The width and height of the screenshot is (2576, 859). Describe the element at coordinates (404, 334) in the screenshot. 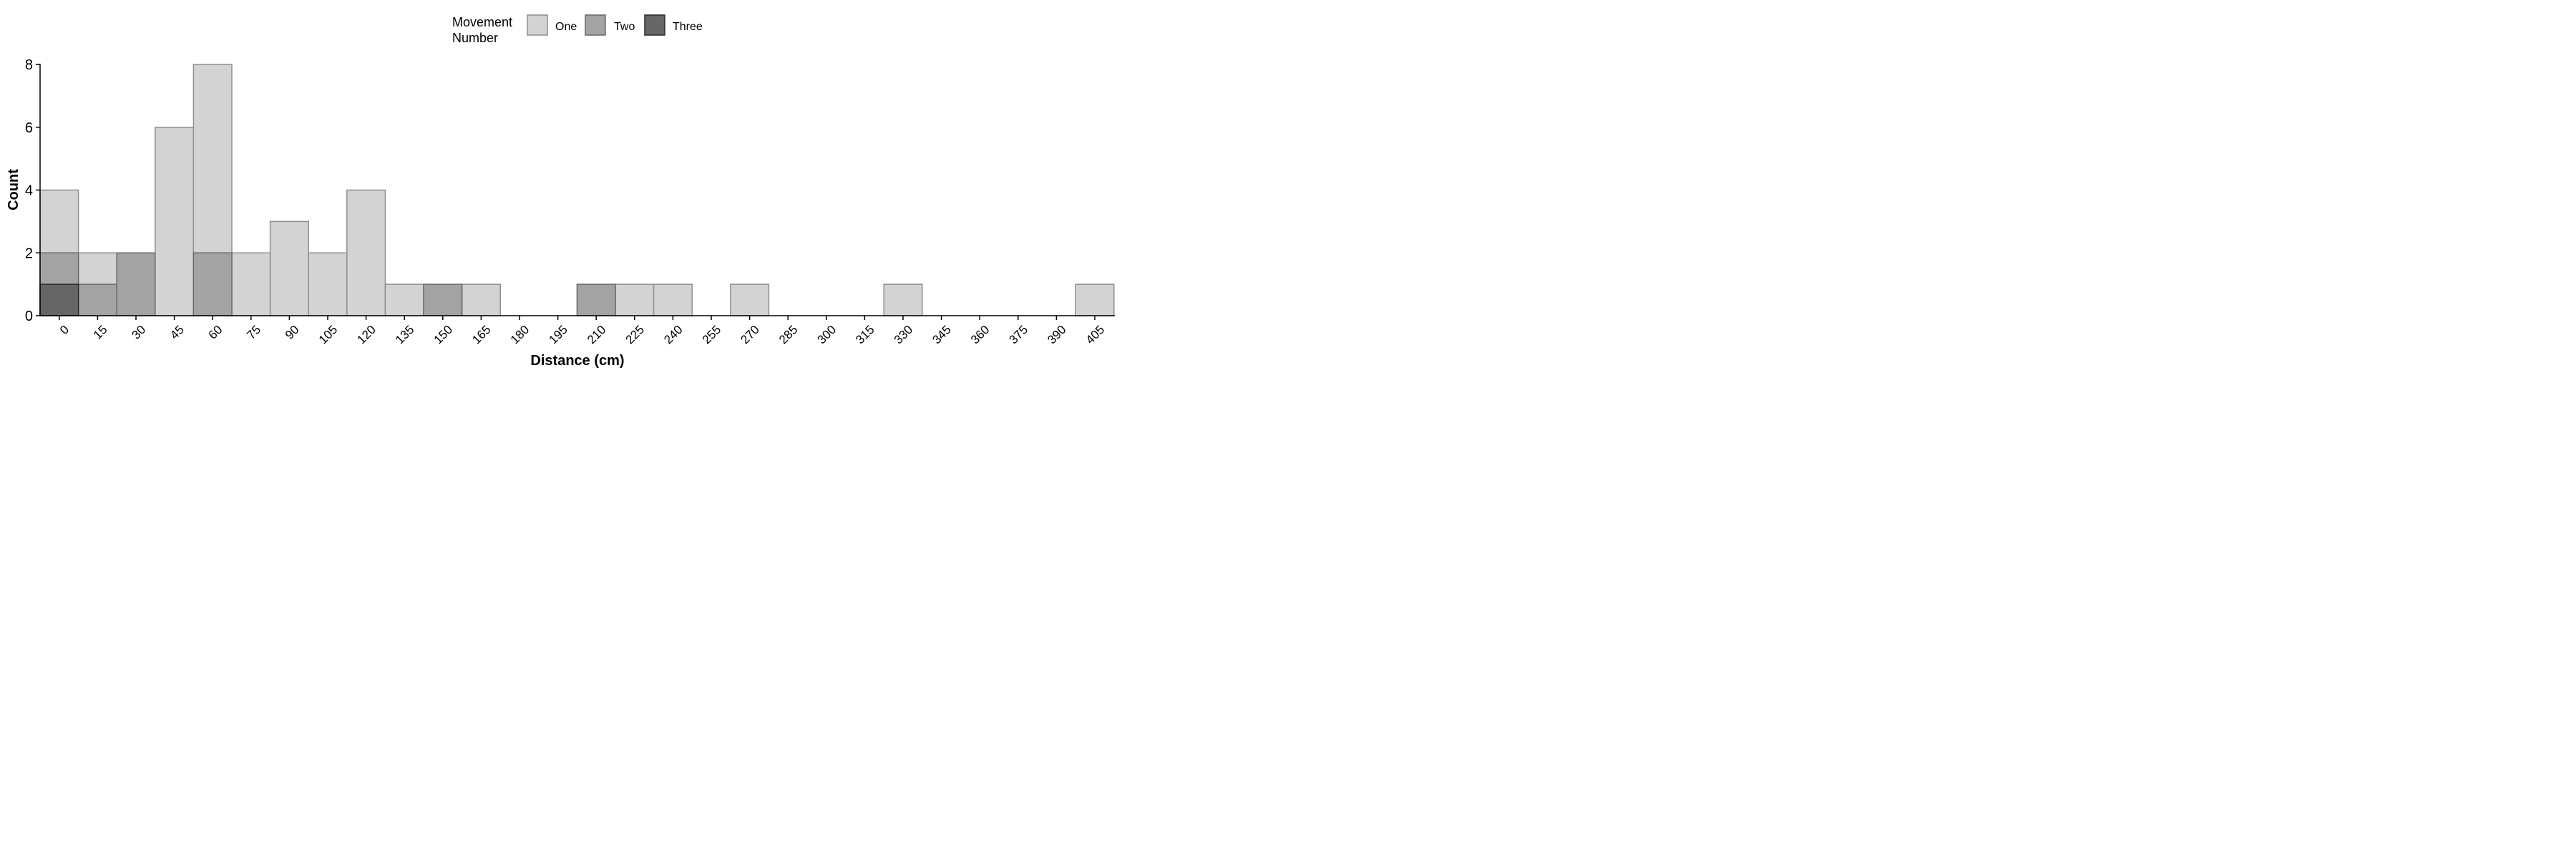

I see `x-tick-label-135: 135` at that location.